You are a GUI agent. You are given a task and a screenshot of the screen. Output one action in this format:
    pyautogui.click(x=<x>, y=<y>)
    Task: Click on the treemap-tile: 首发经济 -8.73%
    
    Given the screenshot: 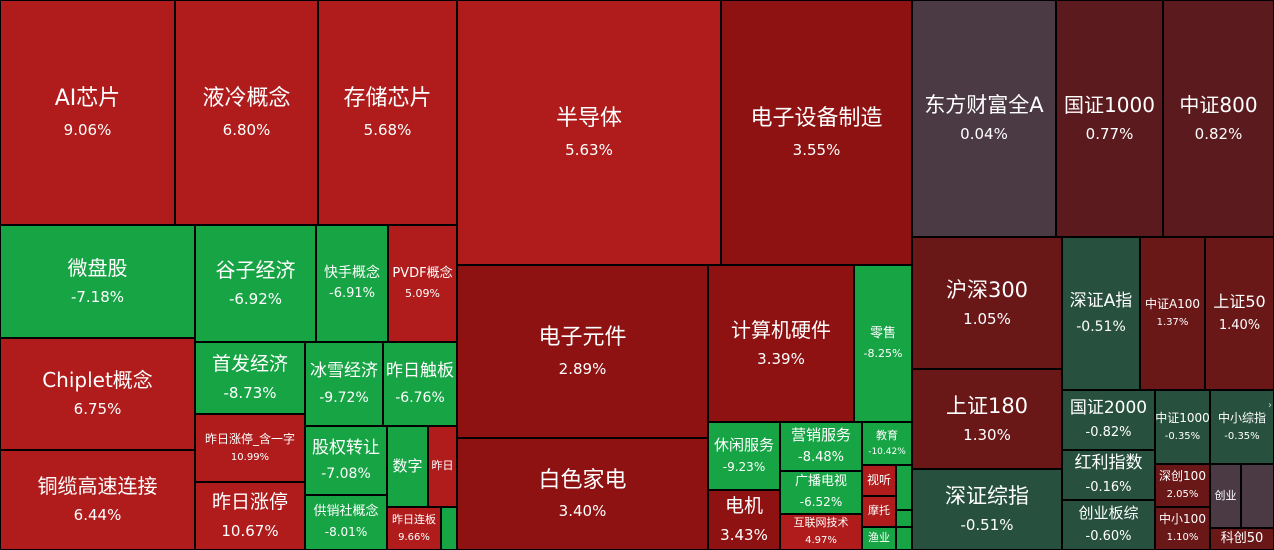 What is the action you would take?
    pyautogui.click(x=250, y=378)
    